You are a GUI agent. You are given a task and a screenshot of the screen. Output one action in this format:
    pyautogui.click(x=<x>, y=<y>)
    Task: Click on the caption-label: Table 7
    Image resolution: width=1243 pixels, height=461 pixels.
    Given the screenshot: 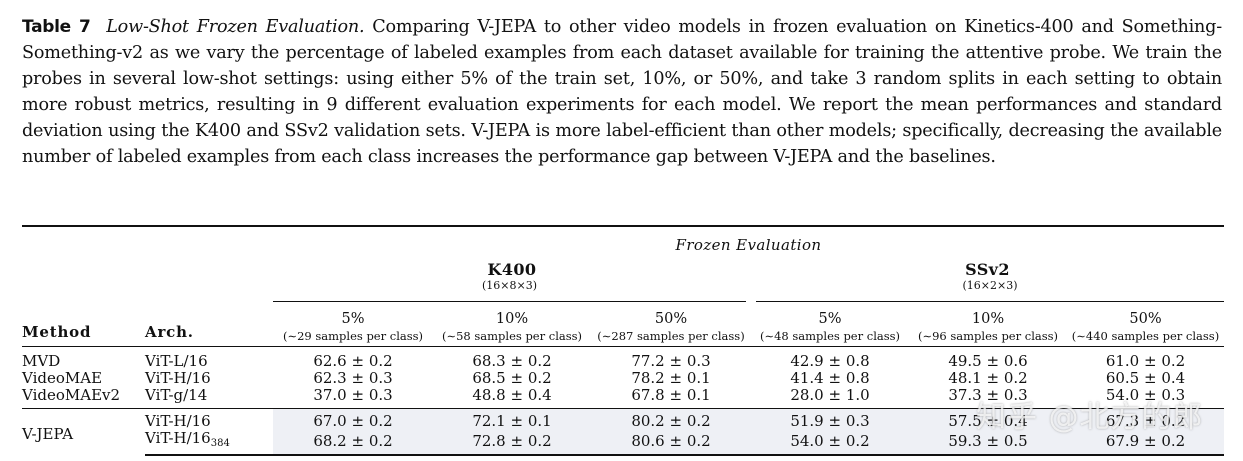 What is the action you would take?
    pyautogui.click(x=56, y=27)
    